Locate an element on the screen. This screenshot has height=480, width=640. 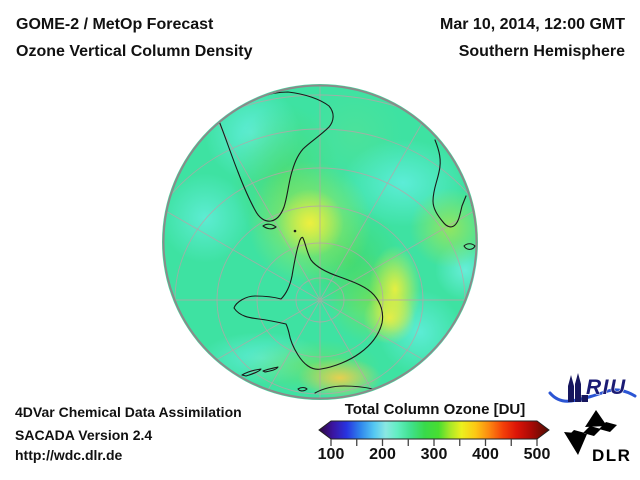
colorbar-label-100: 100 is located at coordinates (331, 454).